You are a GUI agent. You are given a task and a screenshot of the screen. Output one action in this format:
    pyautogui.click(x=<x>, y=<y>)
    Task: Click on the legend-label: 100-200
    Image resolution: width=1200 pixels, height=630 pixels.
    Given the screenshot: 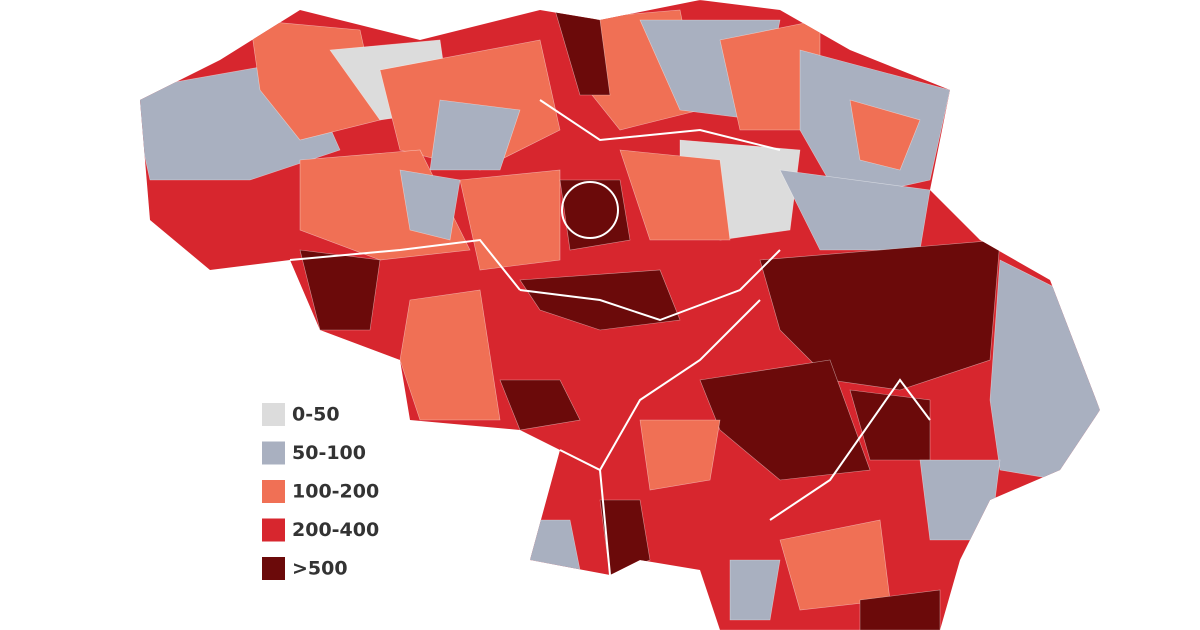 What is the action you would take?
    pyautogui.click(x=335, y=492)
    